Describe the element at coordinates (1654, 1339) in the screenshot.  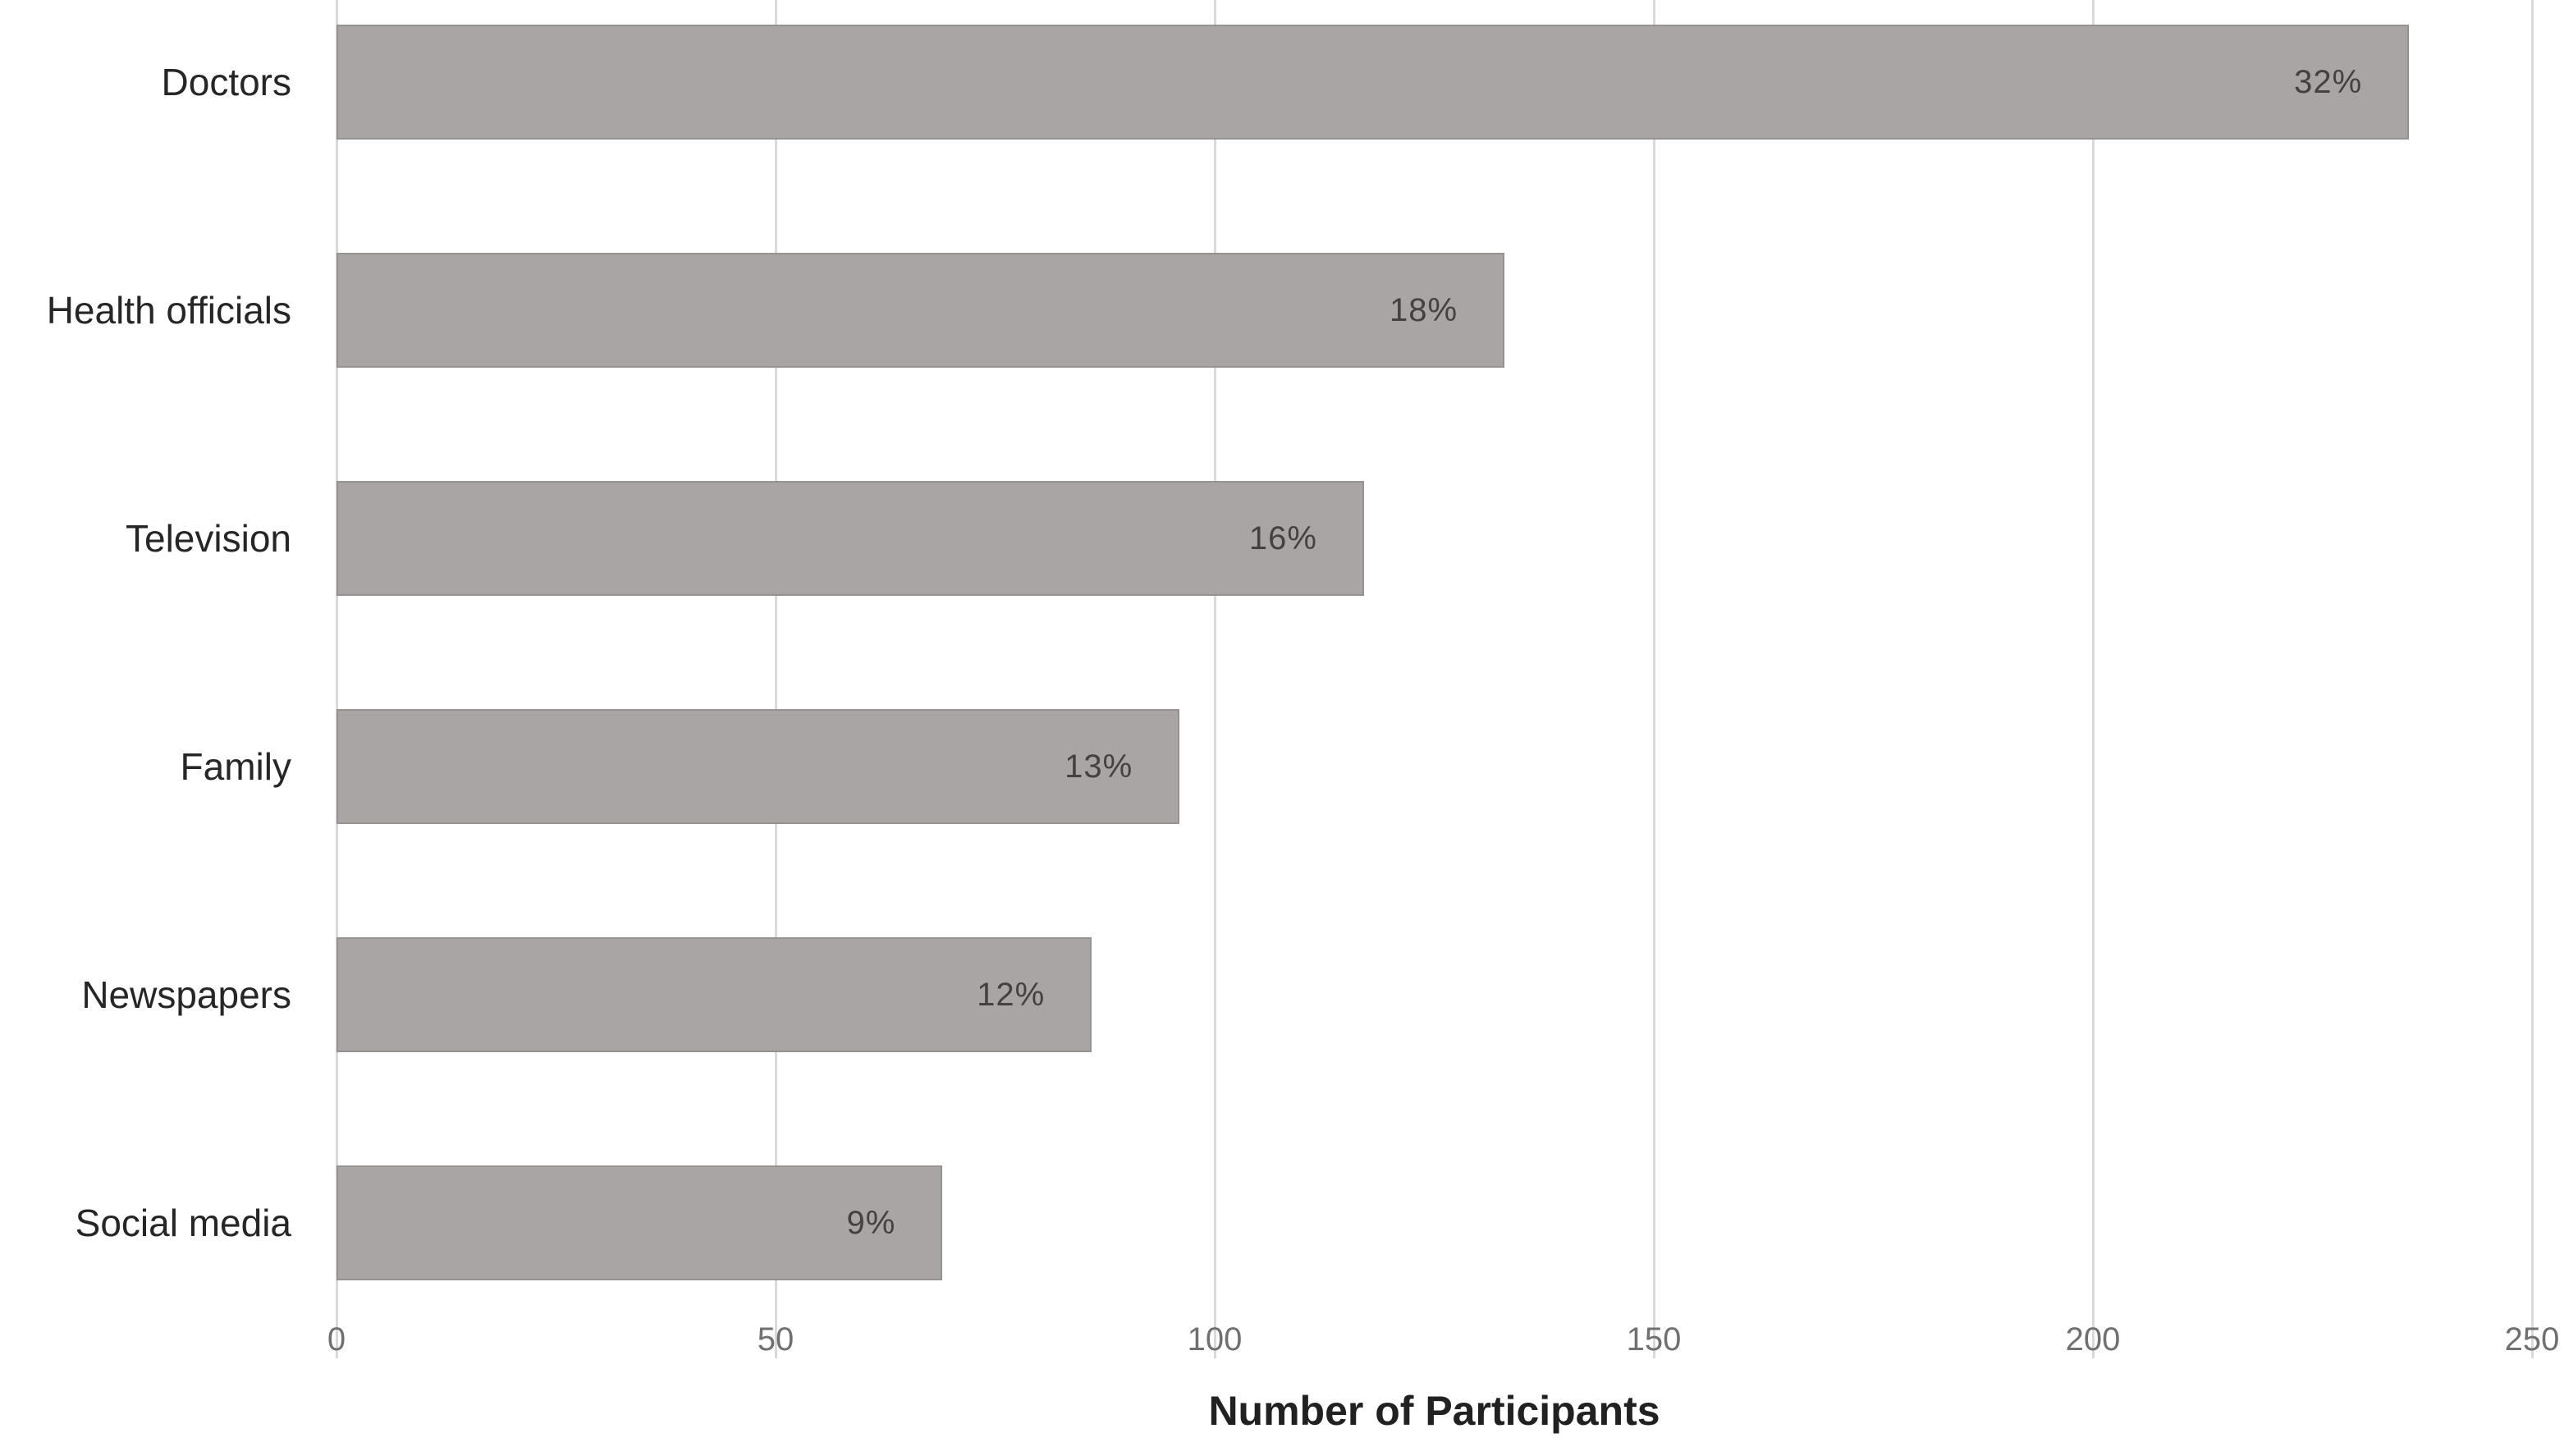
I see `x-tick-label: 150` at that location.